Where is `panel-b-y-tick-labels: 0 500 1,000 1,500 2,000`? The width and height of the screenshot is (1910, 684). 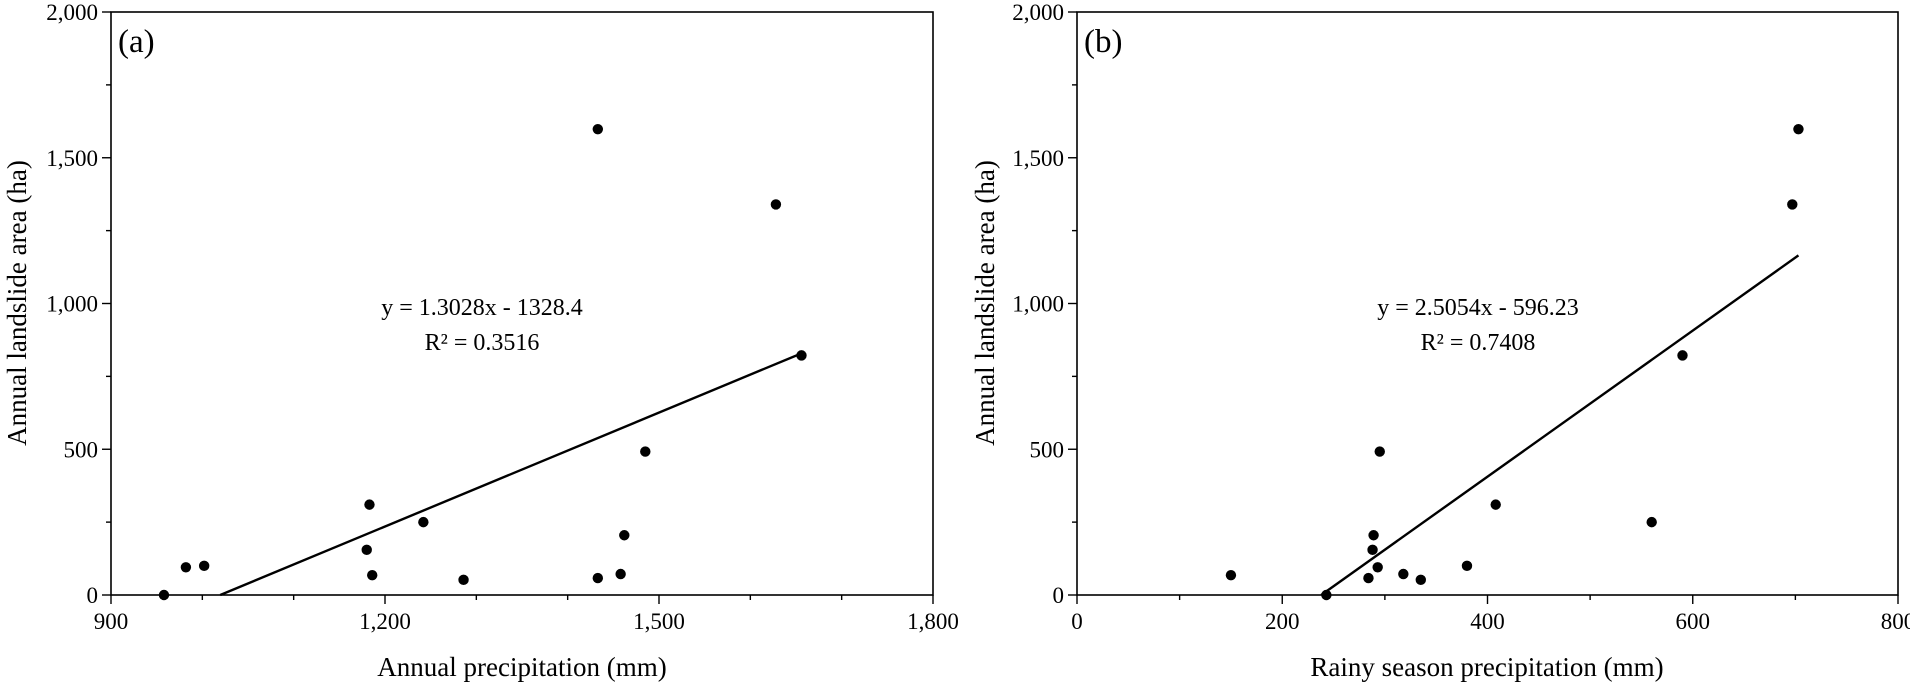
panel-b-y-tick-labels: 0 500 1,000 1,500 2,000 is located at coordinates (1038, 304).